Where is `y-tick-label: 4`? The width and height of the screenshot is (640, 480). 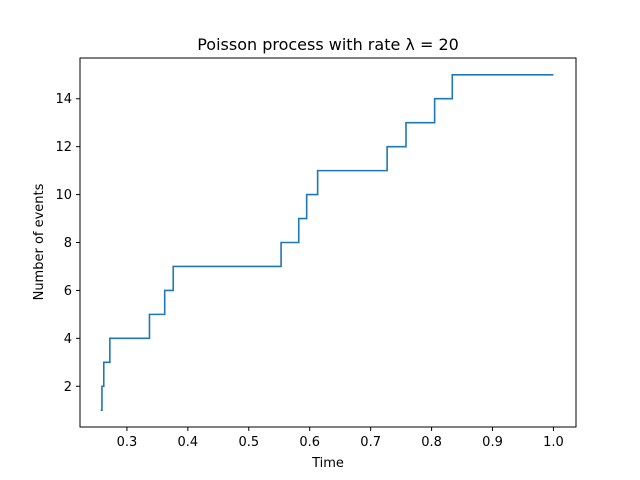
y-tick-label: 4 is located at coordinates (68, 339).